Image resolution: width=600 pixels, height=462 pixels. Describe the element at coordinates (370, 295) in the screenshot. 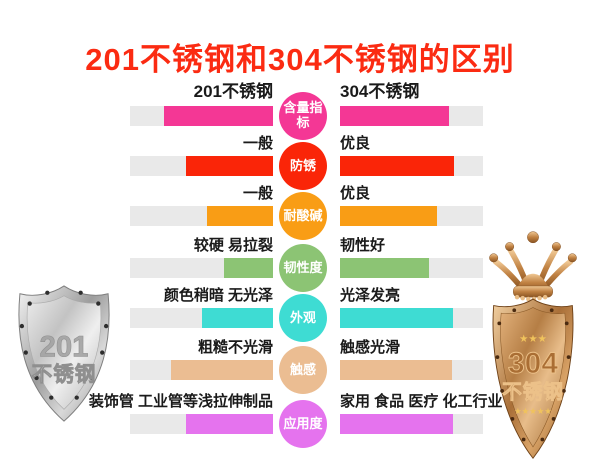

I see `right-value-label: 光泽发亮` at that location.